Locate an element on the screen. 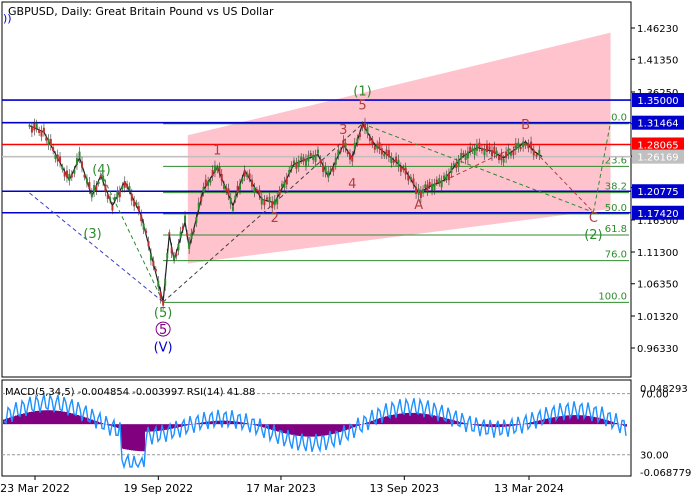 This screenshot has height=500, width=700. fib-label-38.2: 38.2 is located at coordinates (616, 187).